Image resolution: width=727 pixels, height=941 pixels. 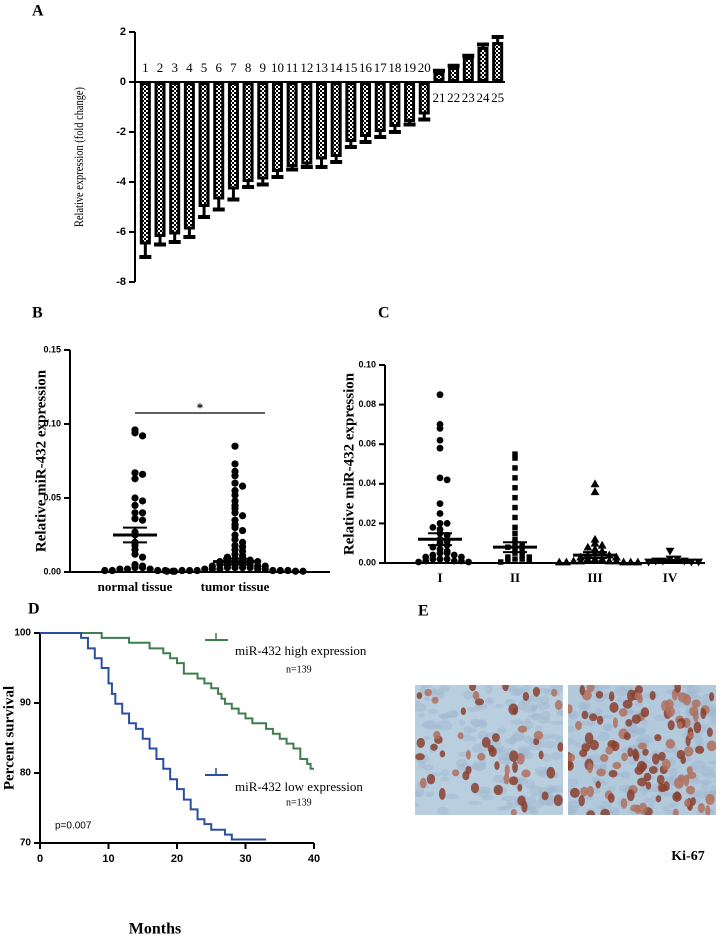 What do you see at coordinates (40, 859) in the screenshot?
I see `x-tick-label: 0` at bounding box center [40, 859].